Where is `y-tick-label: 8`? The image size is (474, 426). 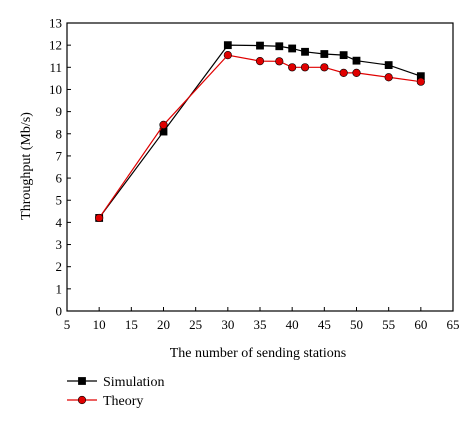
y-tick-label: 8 is located at coordinates (59, 133).